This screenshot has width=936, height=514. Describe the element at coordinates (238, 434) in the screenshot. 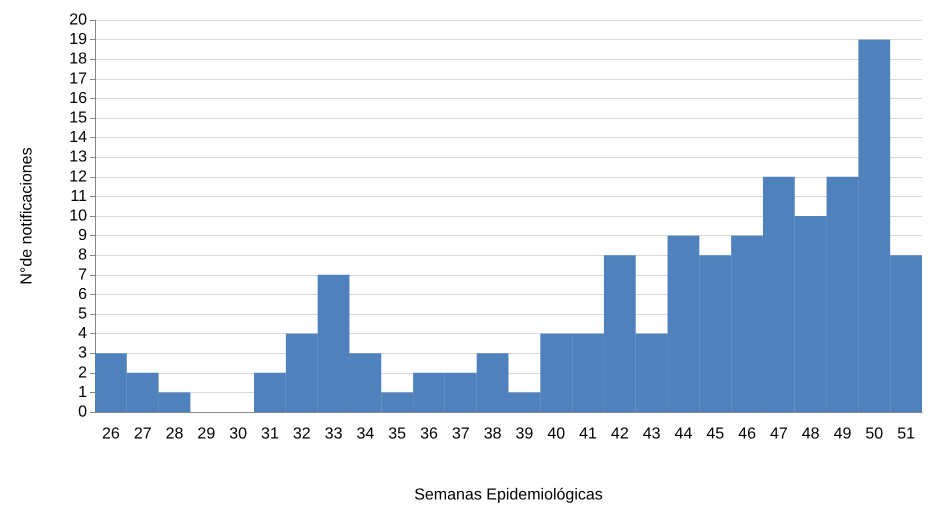

I see `x-tick-label: 30` at that location.